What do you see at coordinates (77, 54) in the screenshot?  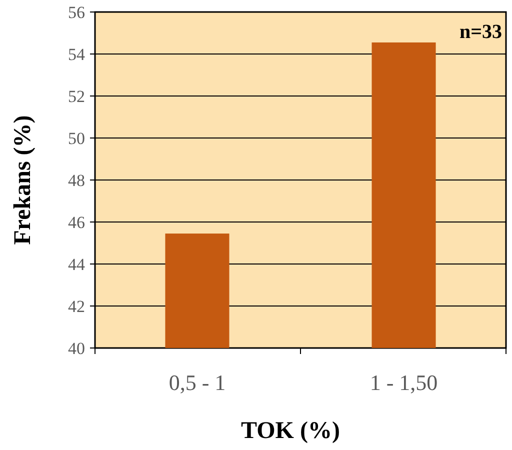 I see `y-tick-label: 54` at bounding box center [77, 54].